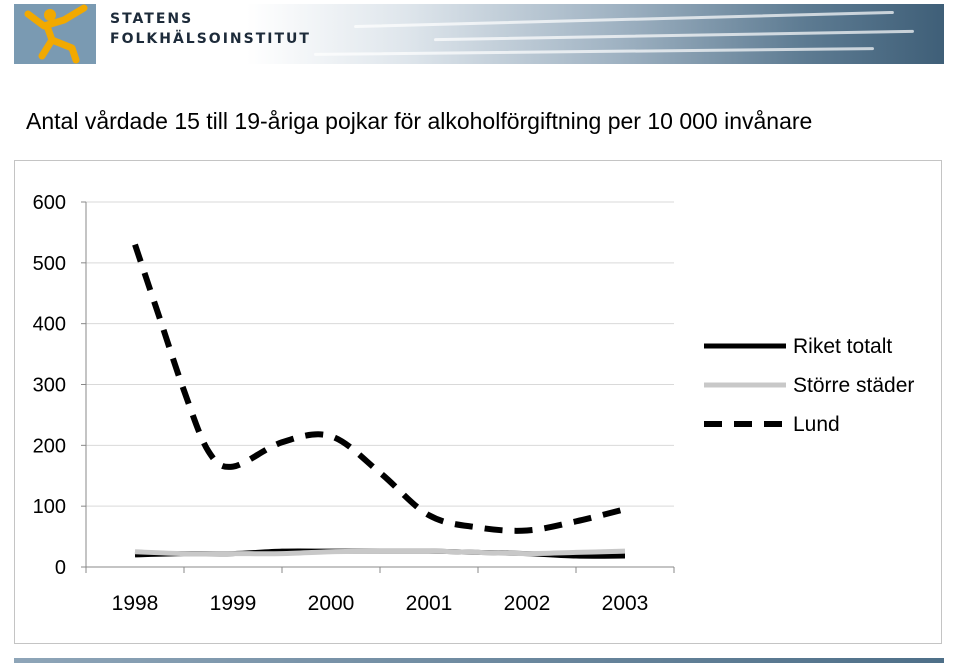 The width and height of the screenshot is (960, 667). Describe the element at coordinates (842, 346) in the screenshot. I see `legend-label: Riket totalt` at that location.